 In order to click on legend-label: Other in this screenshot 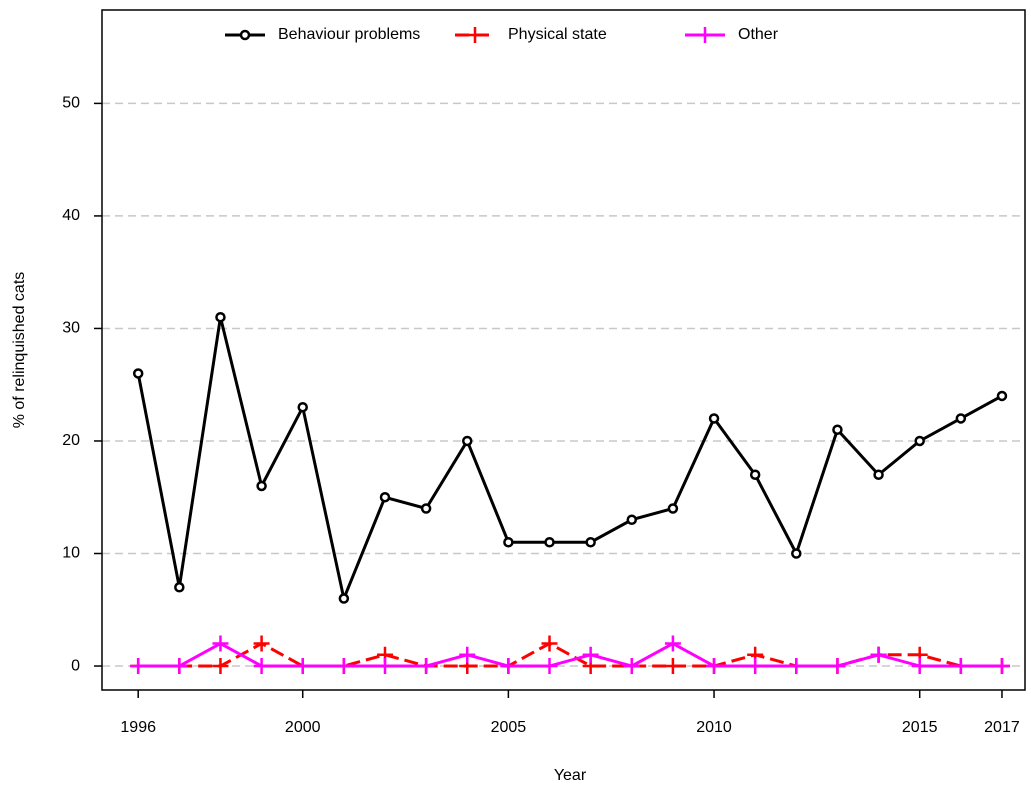, I will do `click(758, 34)`.